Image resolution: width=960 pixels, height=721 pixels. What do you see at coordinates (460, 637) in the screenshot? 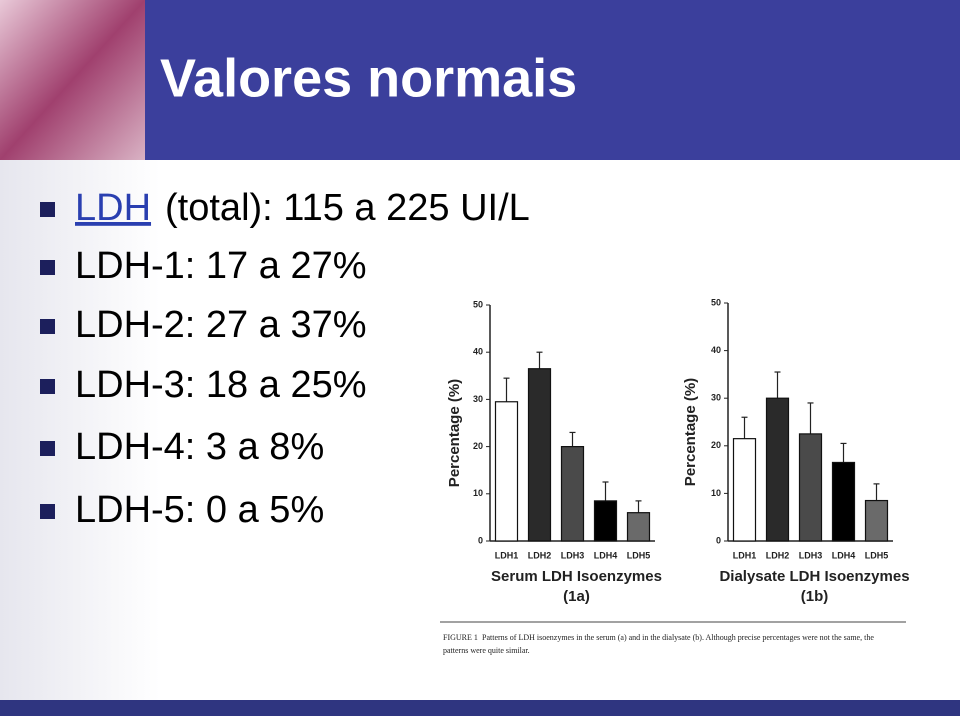
I see `caption-label: FIGURE 1` at bounding box center [460, 637].